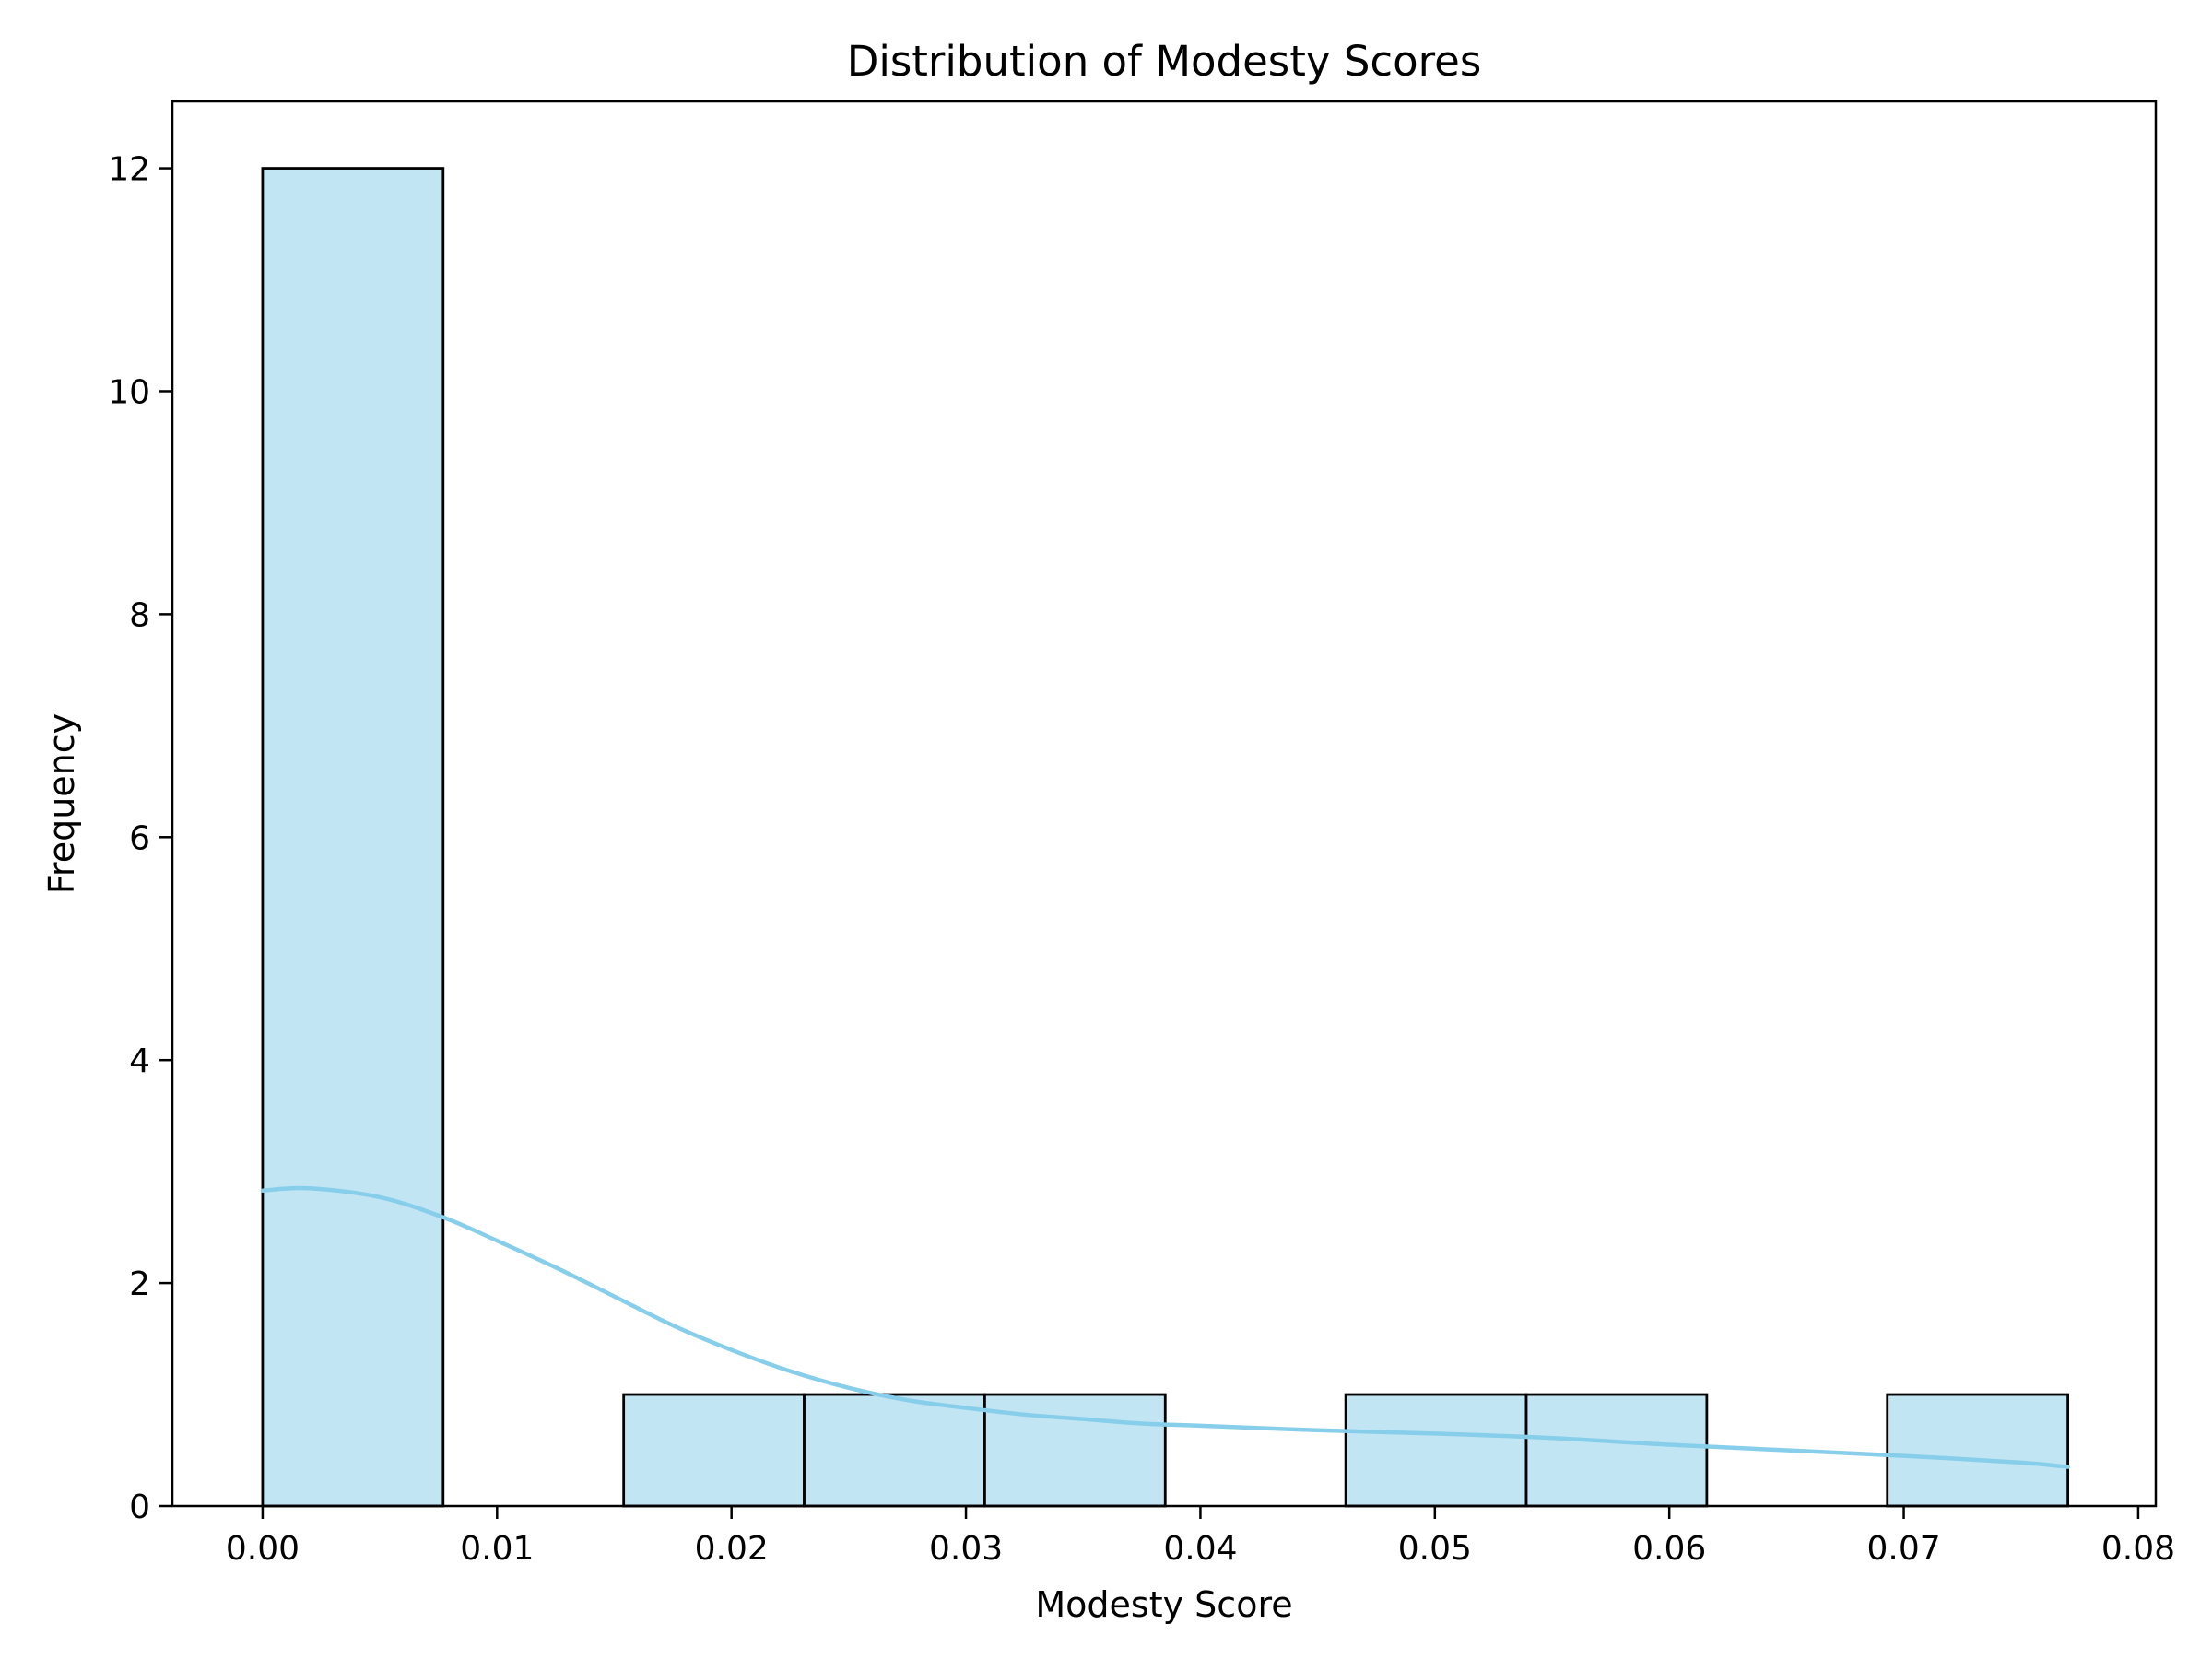 Image resolution: width=2212 pixels, height=1659 pixels. What do you see at coordinates (139, 1284) in the screenshot?
I see `y-tick-label: 2` at bounding box center [139, 1284].